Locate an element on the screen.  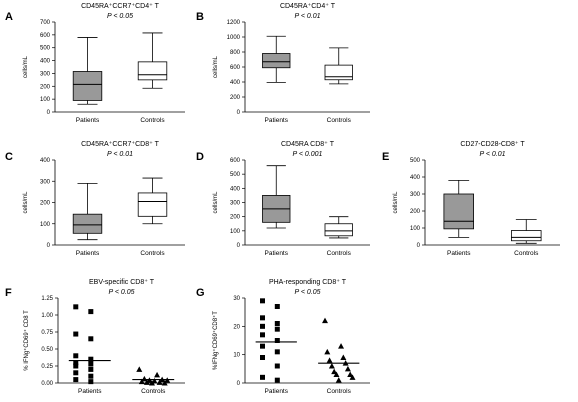
y-tick-label: 30 is located at coordinates (236, 299).